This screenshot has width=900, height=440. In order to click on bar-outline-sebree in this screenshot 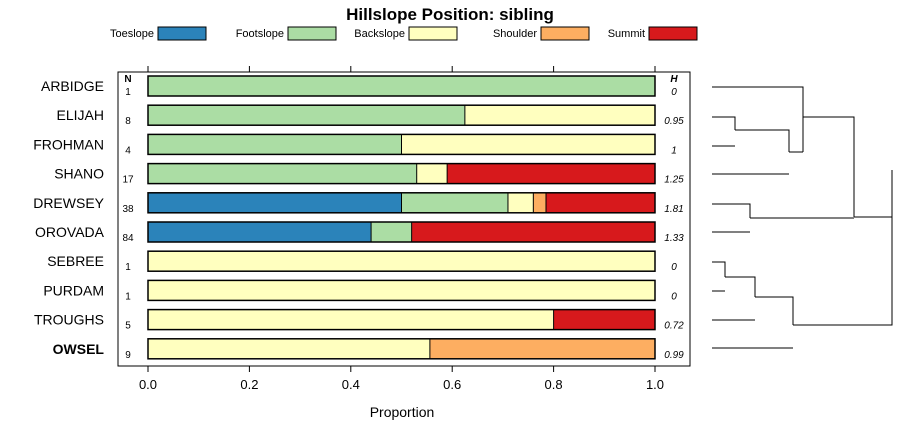, I will do `click(401, 261)`.